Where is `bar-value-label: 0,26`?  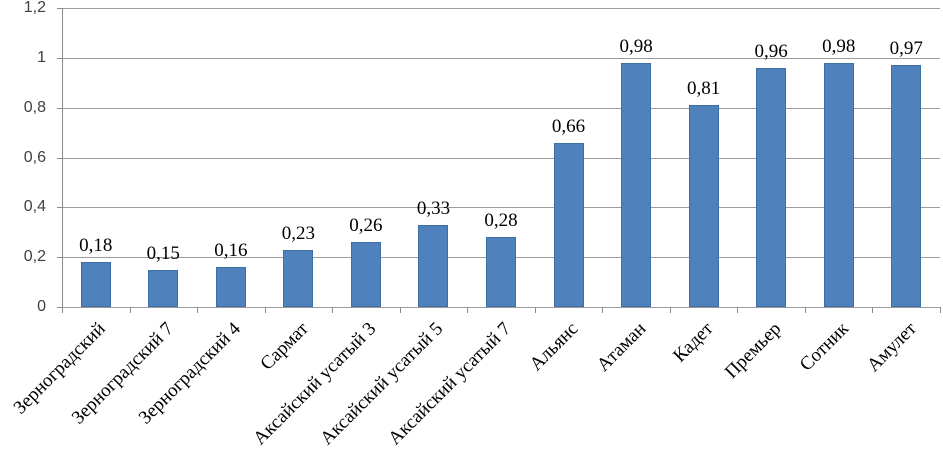 bar-value-label: 0,26 is located at coordinates (366, 226).